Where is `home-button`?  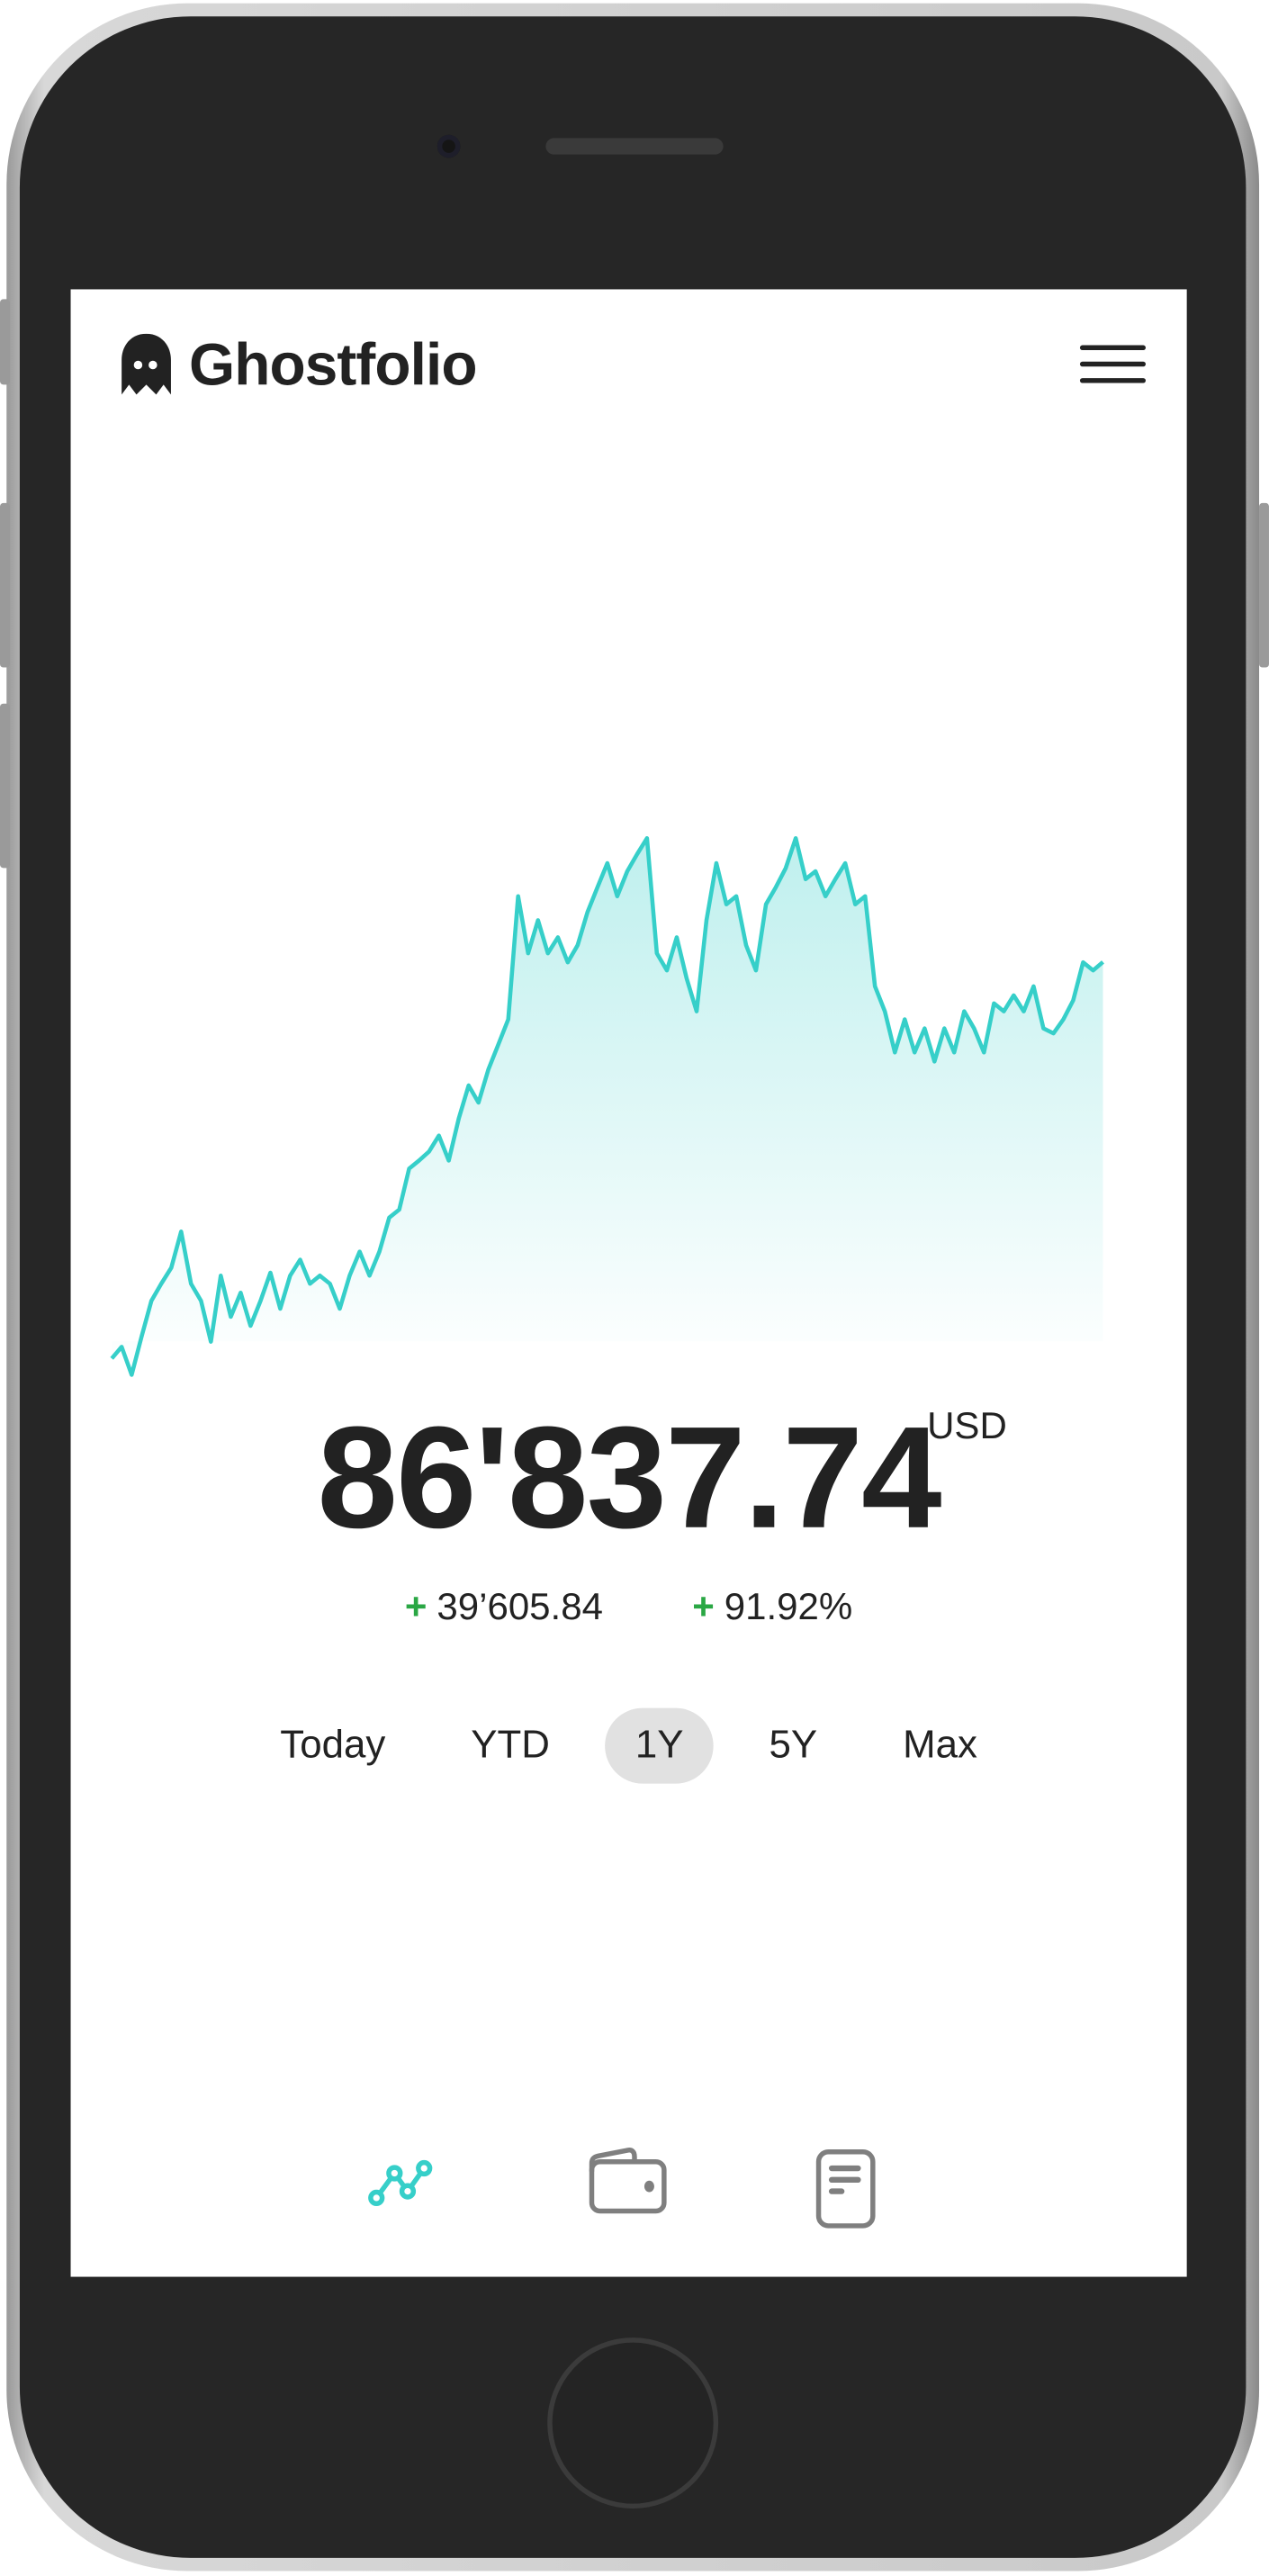
home-button is located at coordinates (633, 2423).